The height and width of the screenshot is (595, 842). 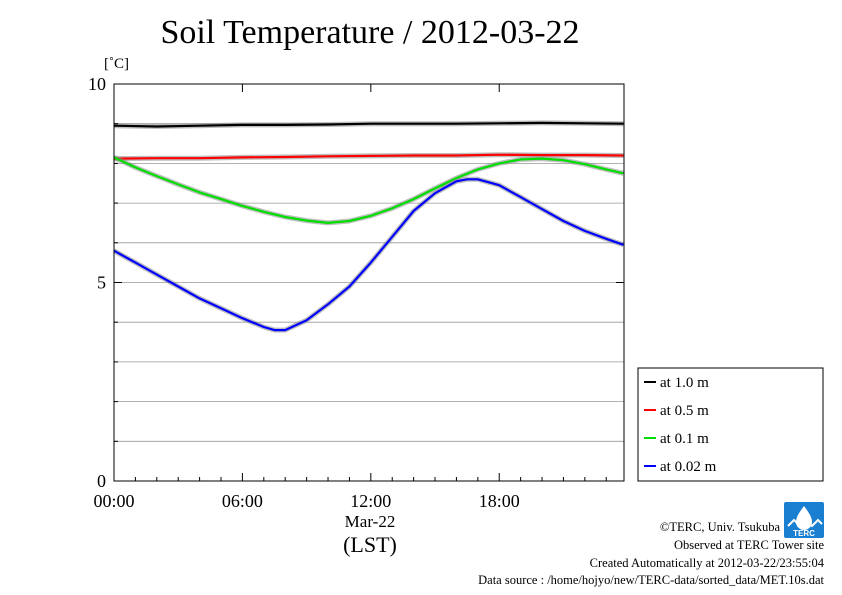 I want to click on legend-box, so click(x=730, y=424).